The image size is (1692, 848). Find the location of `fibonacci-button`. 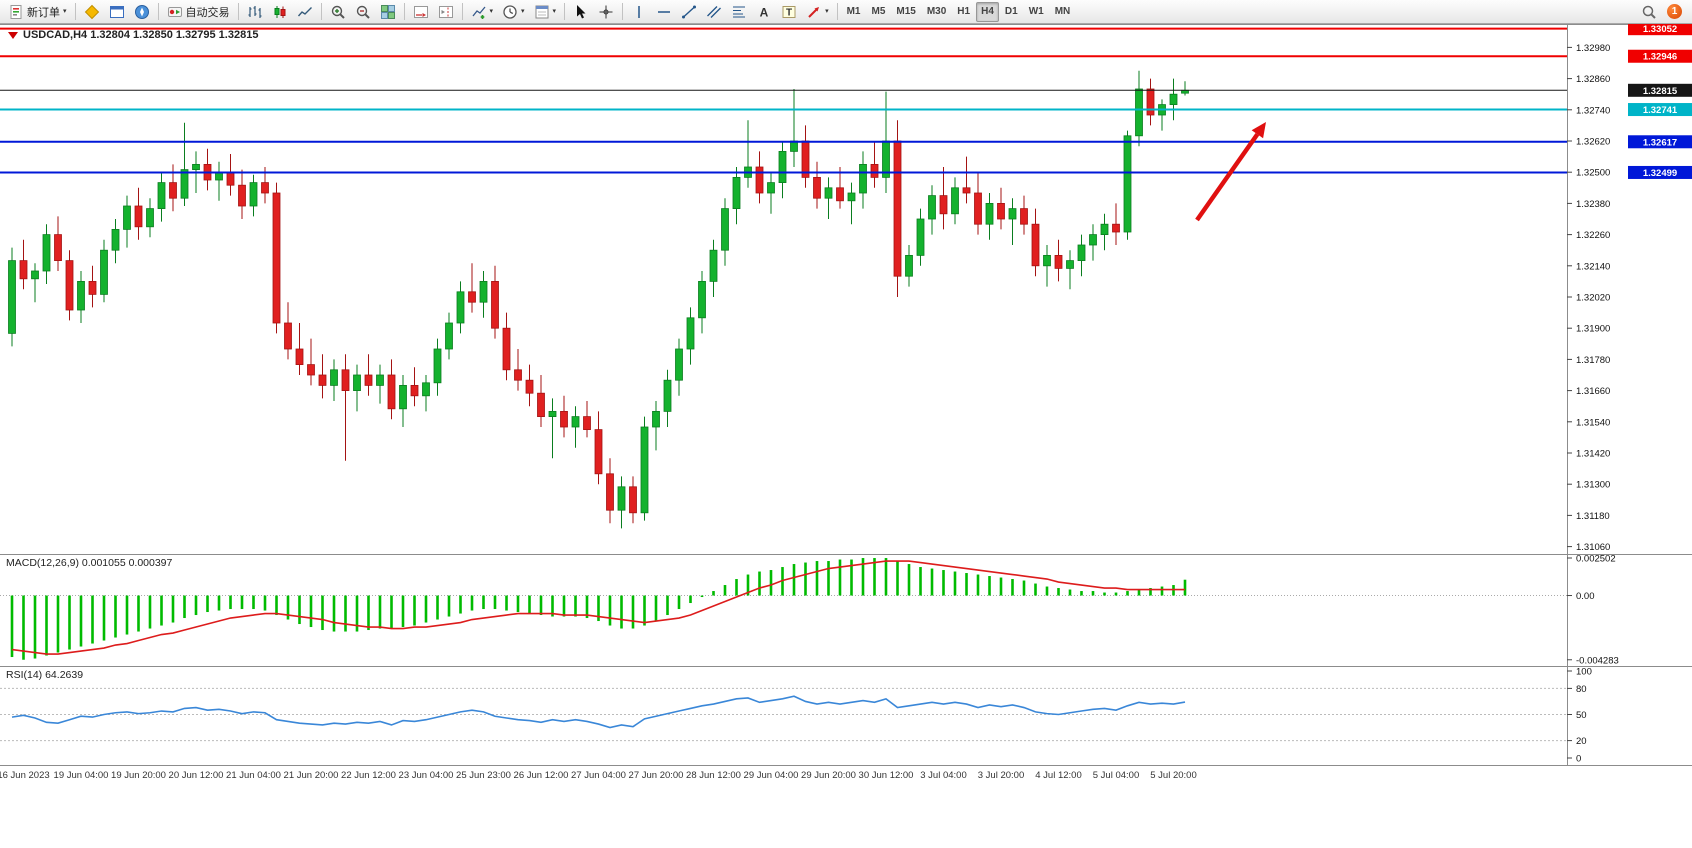

fibonacci-button is located at coordinates (739, 12).